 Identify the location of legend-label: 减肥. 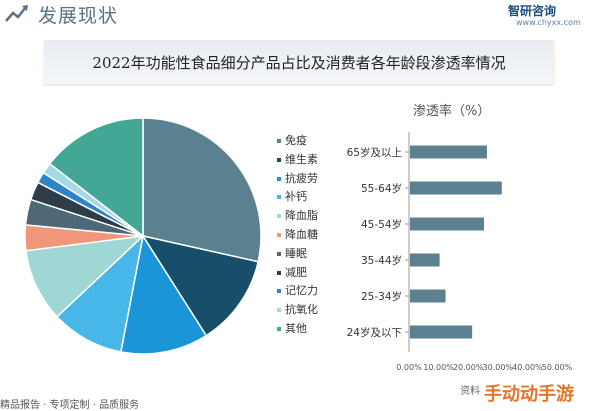
(296, 272).